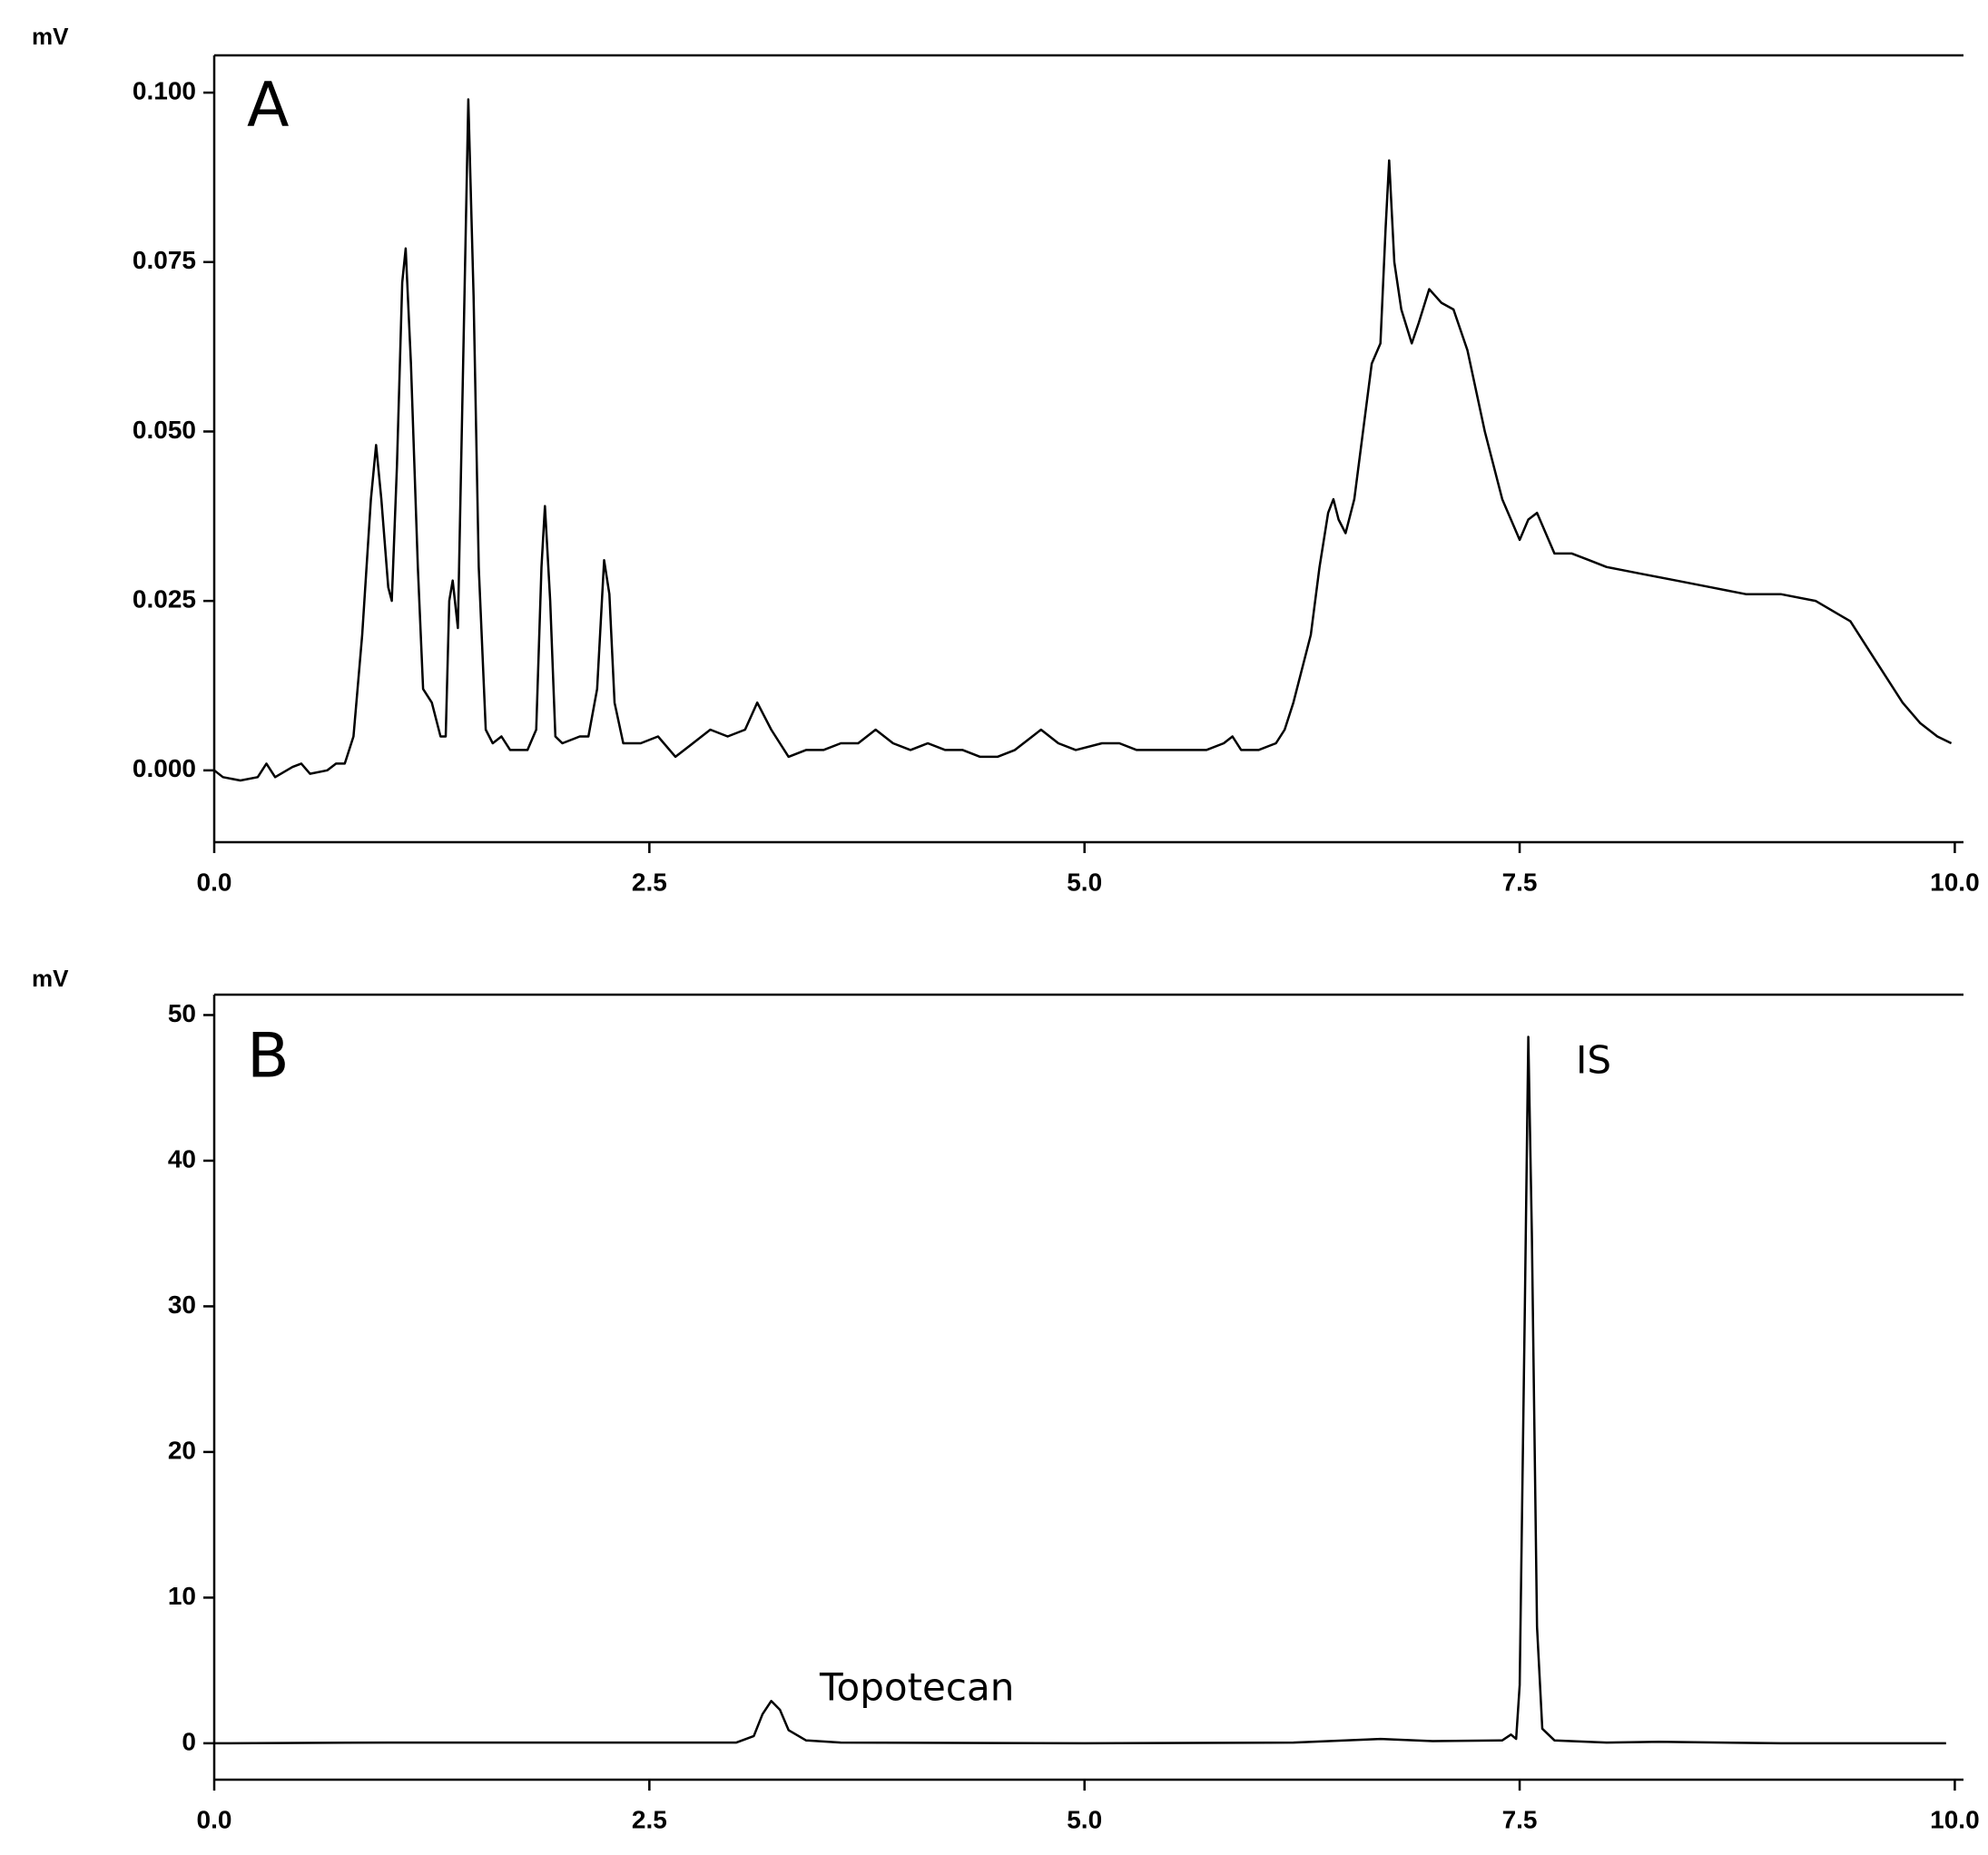  What do you see at coordinates (164, 768) in the screenshot?
I see `y-tick-label: 0.000` at bounding box center [164, 768].